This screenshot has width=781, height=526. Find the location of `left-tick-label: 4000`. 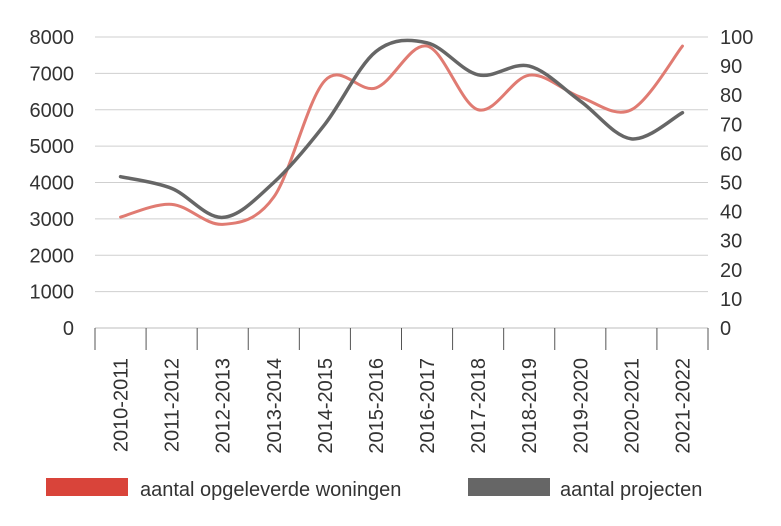

left-tick-label: 4000 is located at coordinates (52, 184).